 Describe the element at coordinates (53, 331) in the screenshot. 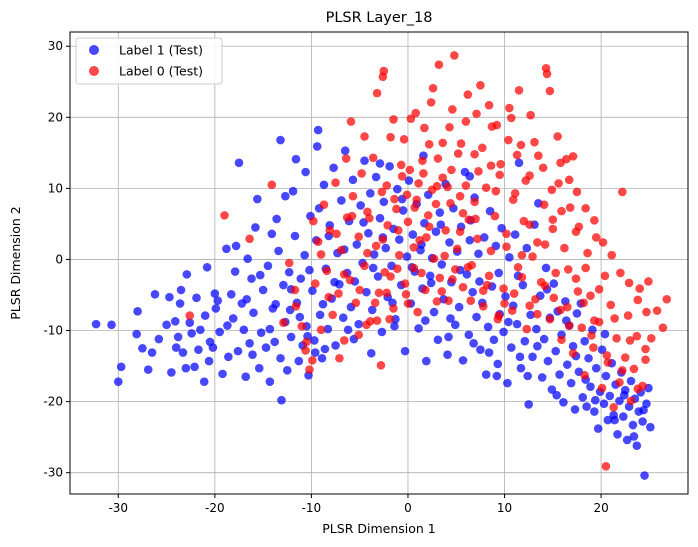

I see `y-tick-label: -10` at that location.